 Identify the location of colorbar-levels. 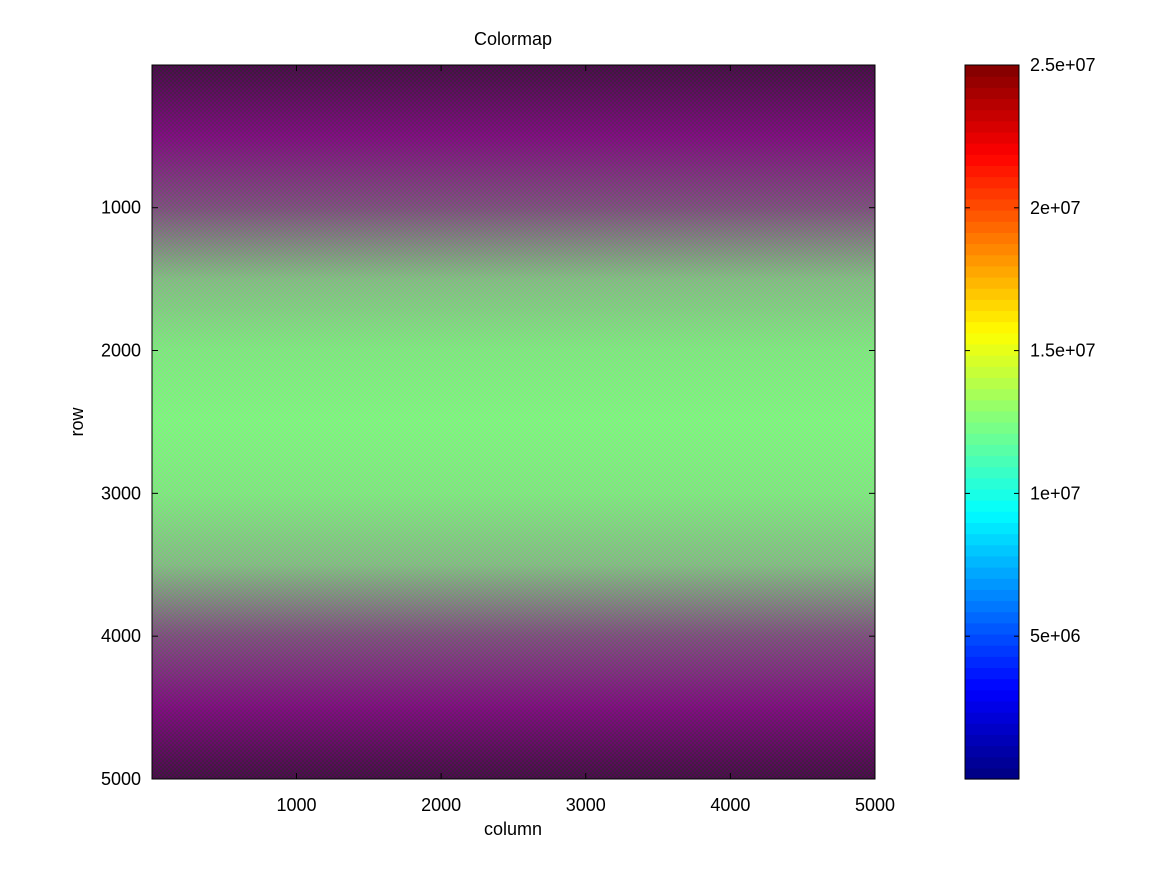
(992, 422).